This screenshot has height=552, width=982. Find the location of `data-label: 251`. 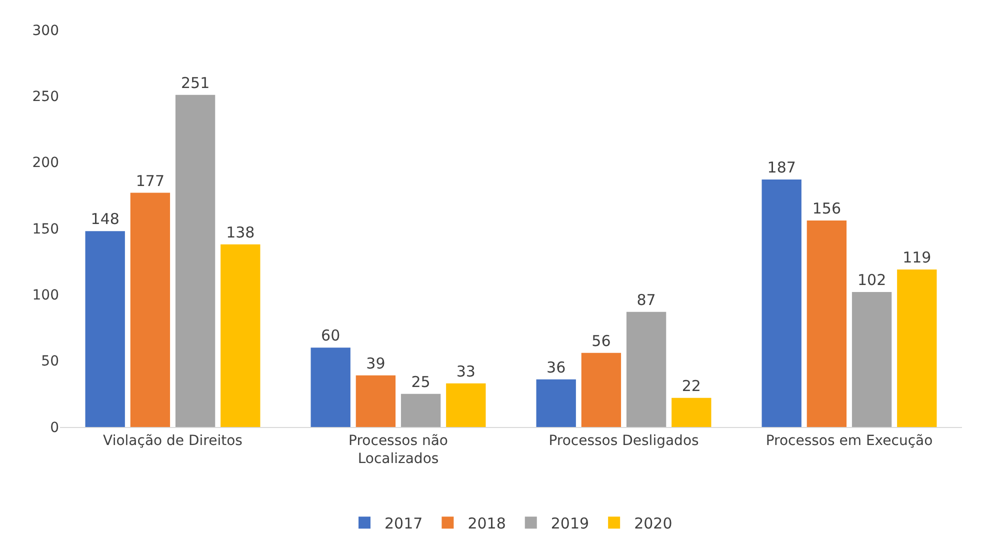

data-label: 251 is located at coordinates (195, 83).